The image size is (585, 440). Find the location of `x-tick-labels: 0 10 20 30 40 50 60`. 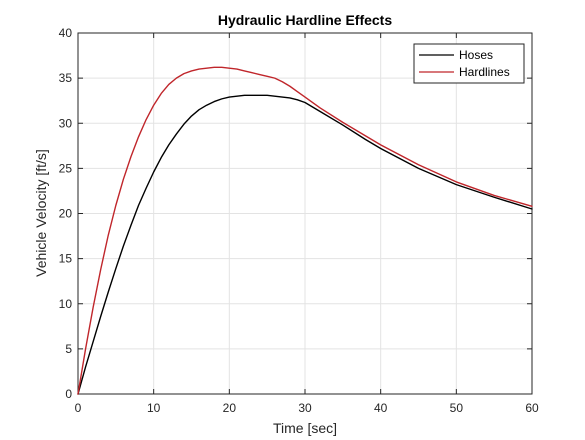

x-tick-labels: 0 10 20 30 40 50 60 is located at coordinates (307, 408).